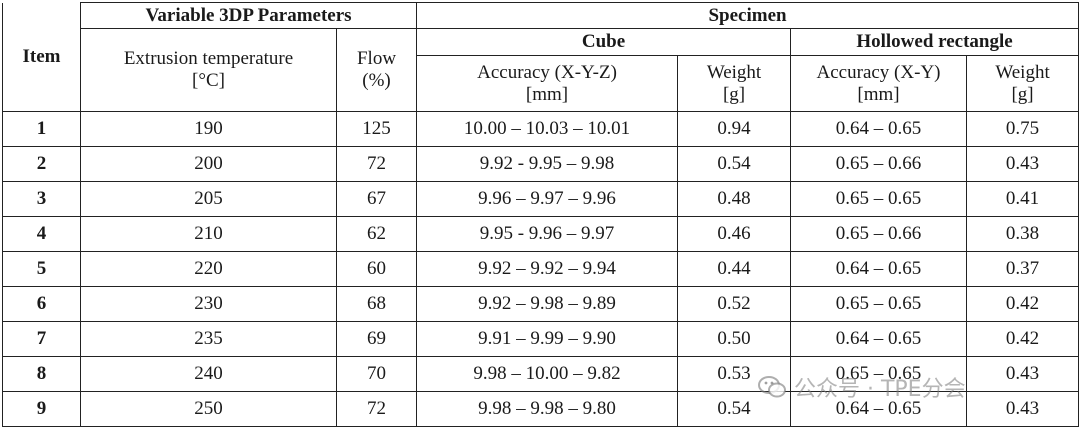 The image size is (1080, 427). What do you see at coordinates (208, 304) in the screenshot?
I see `cell-temp: 230` at bounding box center [208, 304].